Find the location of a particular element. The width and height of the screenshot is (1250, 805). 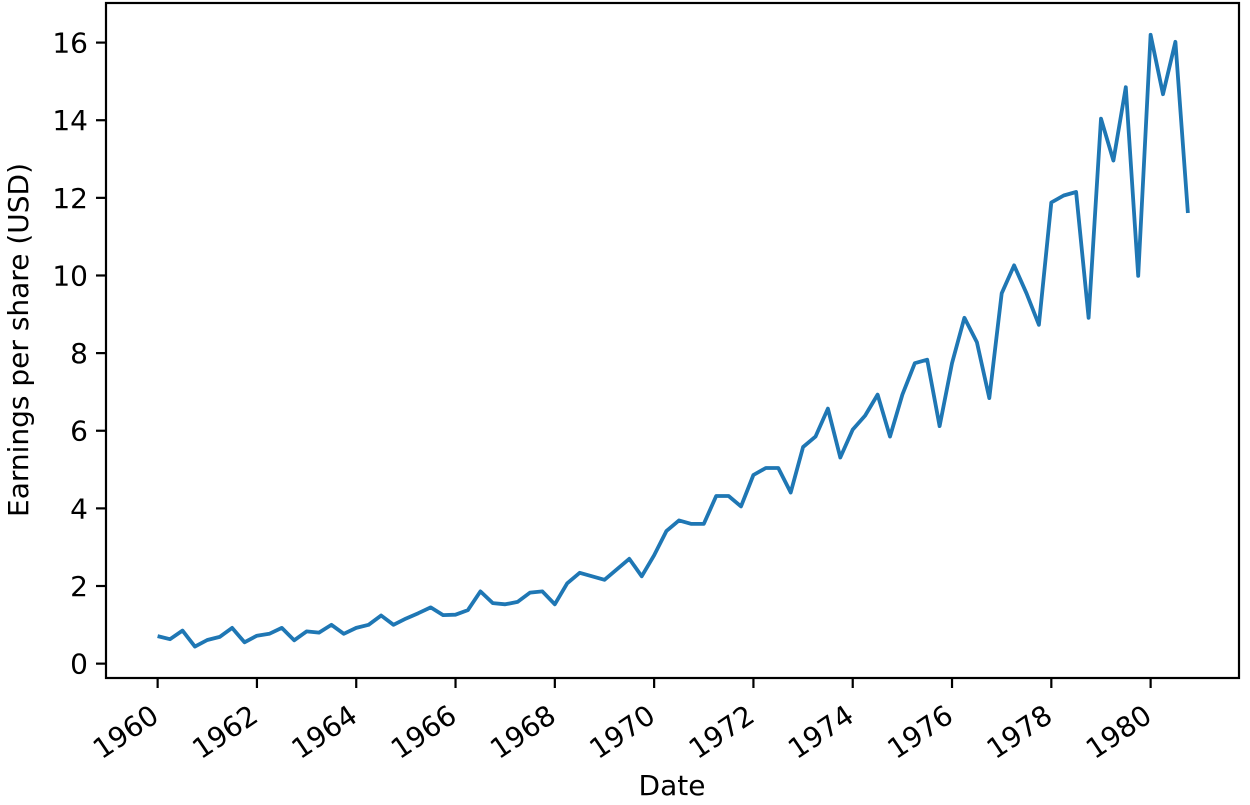

x-tick-label: 1964 is located at coordinates (325, 731).